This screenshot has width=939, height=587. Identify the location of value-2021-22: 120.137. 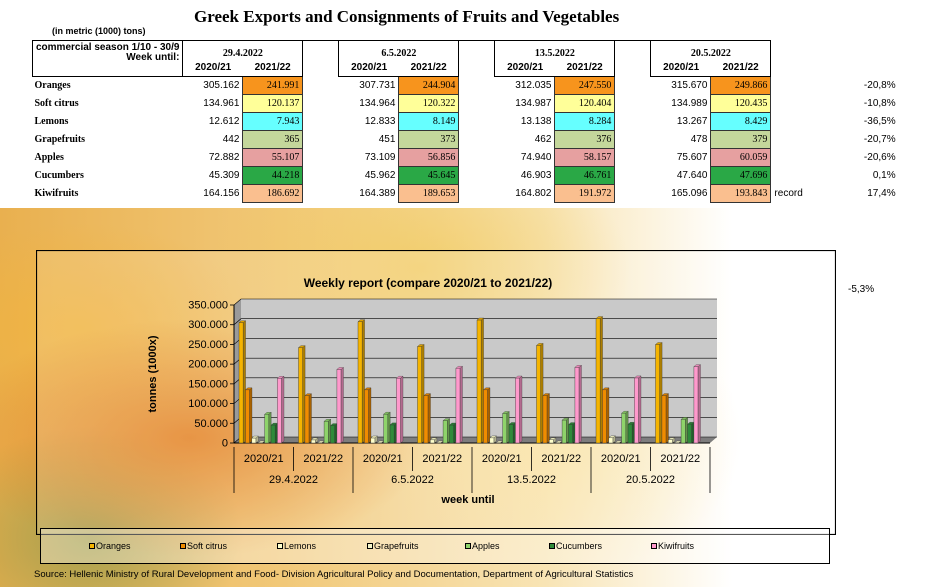
(273, 103).